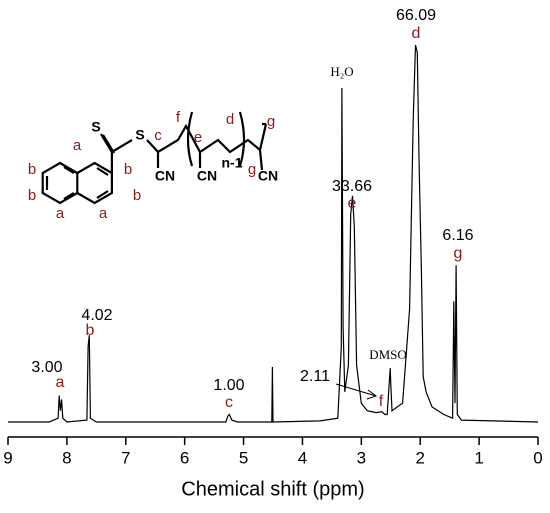  I want to click on brackets, so click(216, 139).